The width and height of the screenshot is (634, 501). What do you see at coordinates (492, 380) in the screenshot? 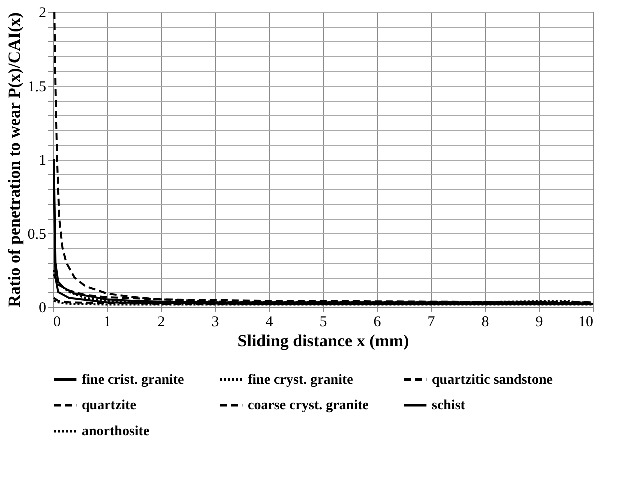
I see `legend-label: quartzitic sandstone` at bounding box center [492, 380].